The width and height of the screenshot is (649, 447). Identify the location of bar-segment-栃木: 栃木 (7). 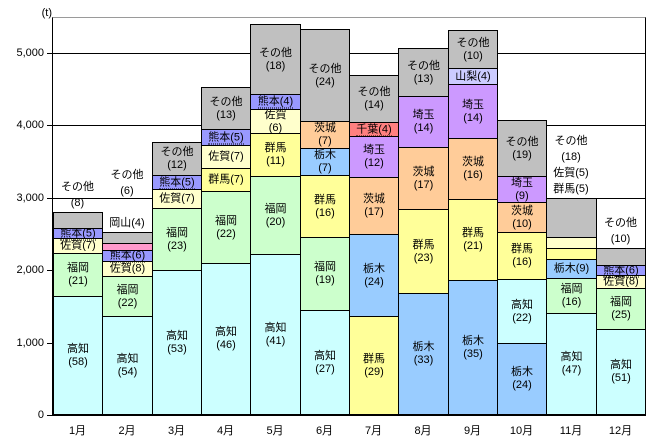
(325, 162).